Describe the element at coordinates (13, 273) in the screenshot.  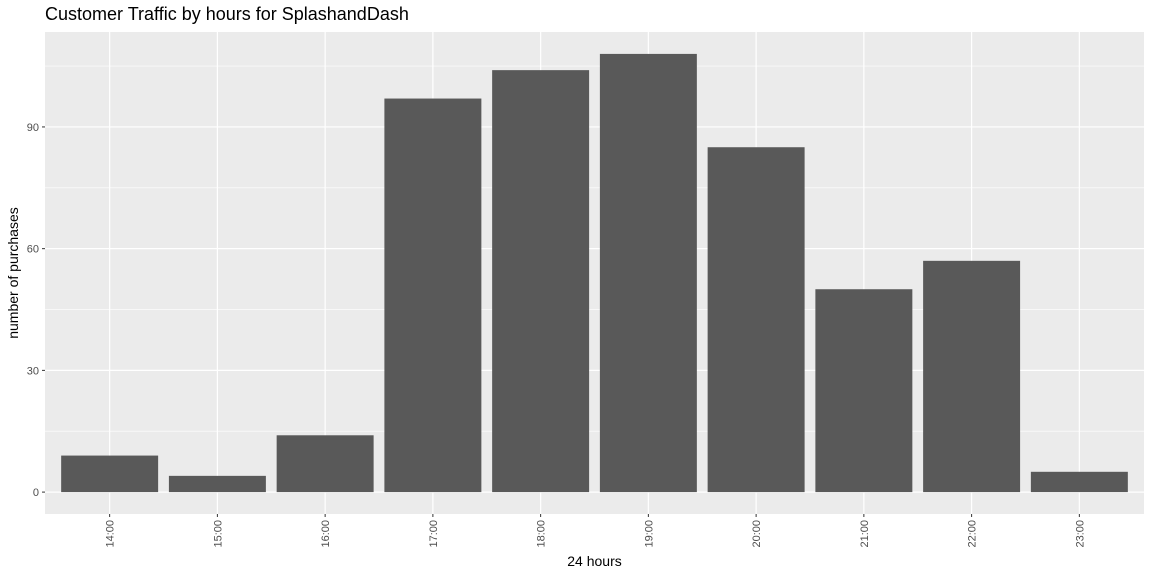
I see `y-axis-title: number of purchases` at that location.